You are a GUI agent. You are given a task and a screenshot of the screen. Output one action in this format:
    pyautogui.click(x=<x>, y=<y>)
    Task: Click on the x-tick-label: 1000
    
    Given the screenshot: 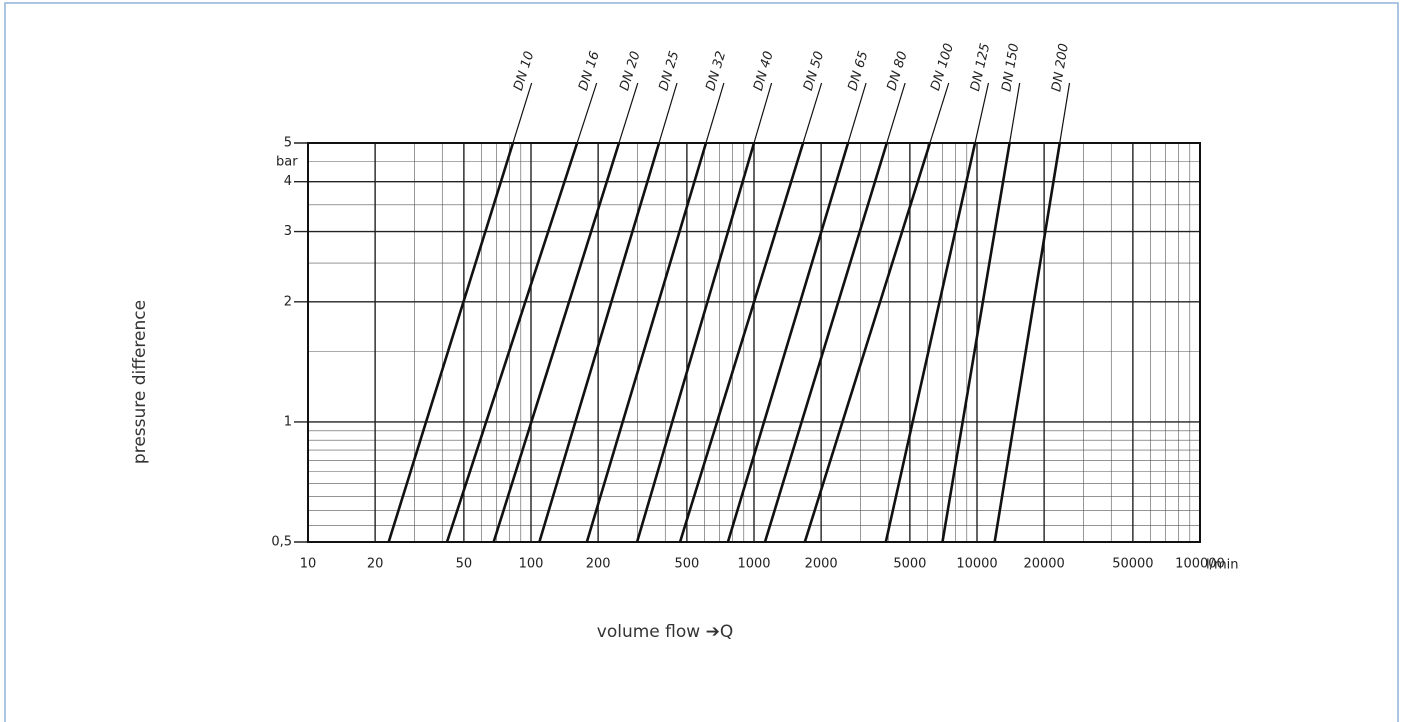 What is the action you would take?
    pyautogui.click(x=753, y=564)
    